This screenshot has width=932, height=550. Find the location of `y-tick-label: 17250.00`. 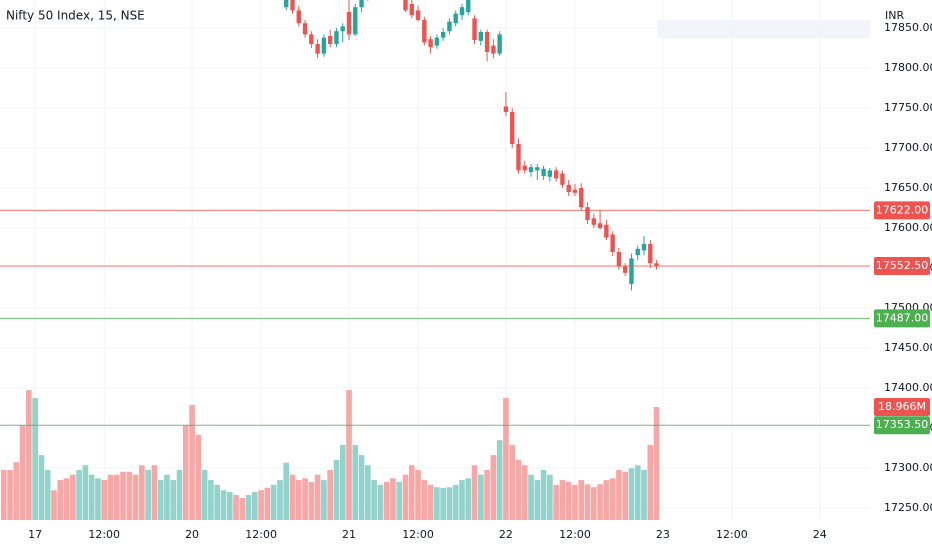

y-tick-label: 17250.00 is located at coordinates (908, 507).